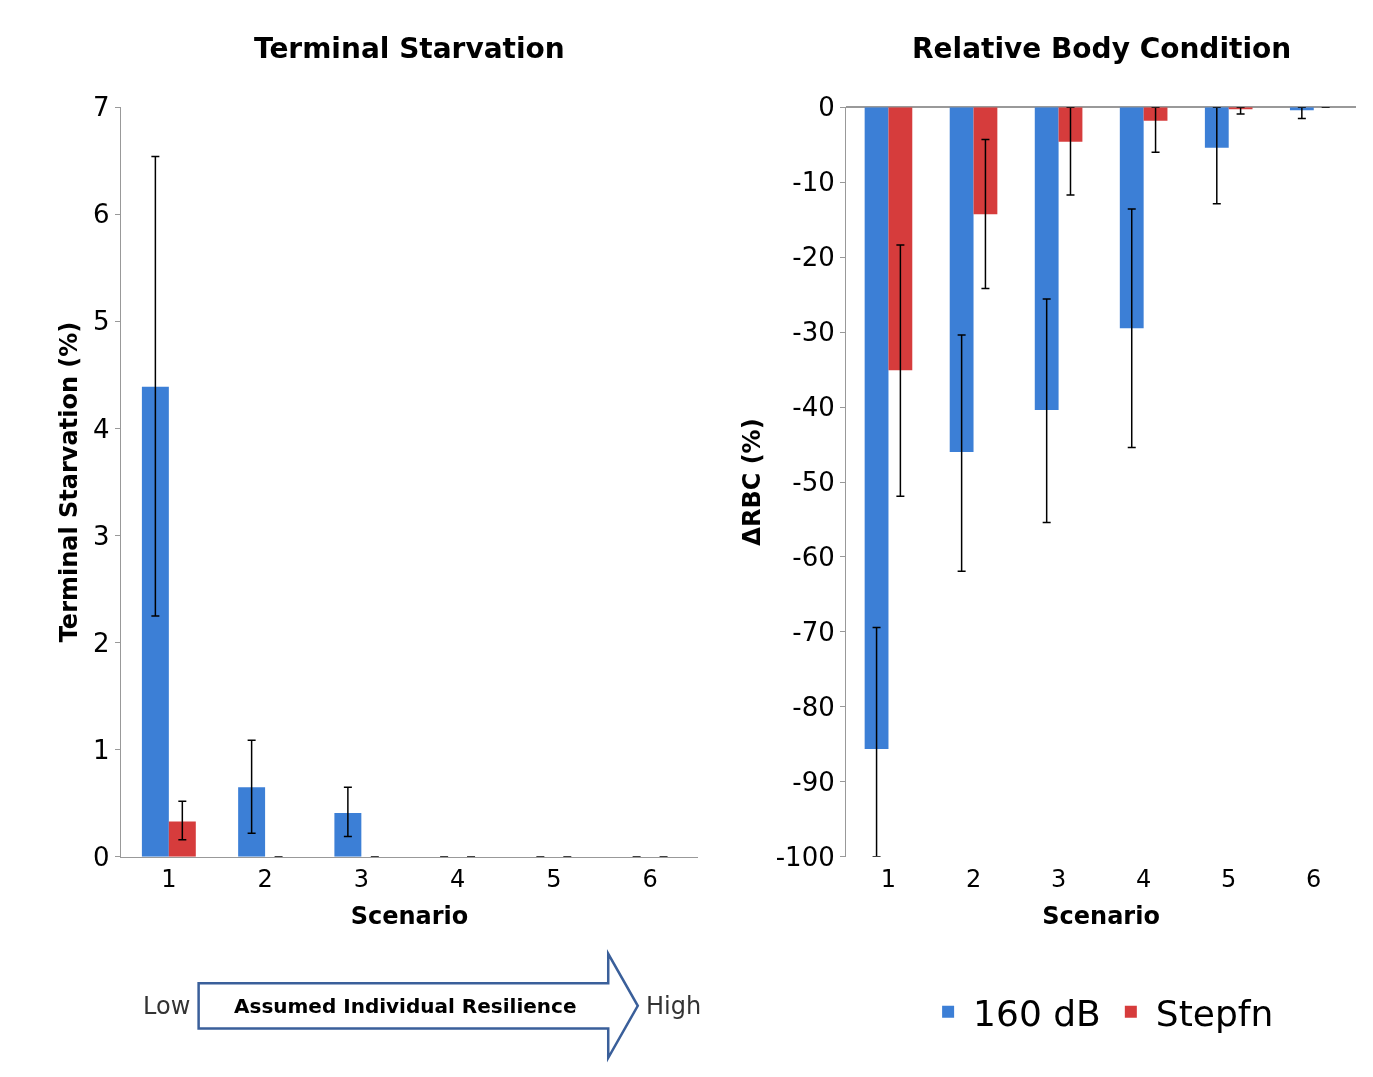 Image resolution: width=1373 pixels, height=1077 pixels. What do you see at coordinates (405, 1006) in the screenshot?
I see `text: Assumed Individual Resilience` at bounding box center [405, 1006].